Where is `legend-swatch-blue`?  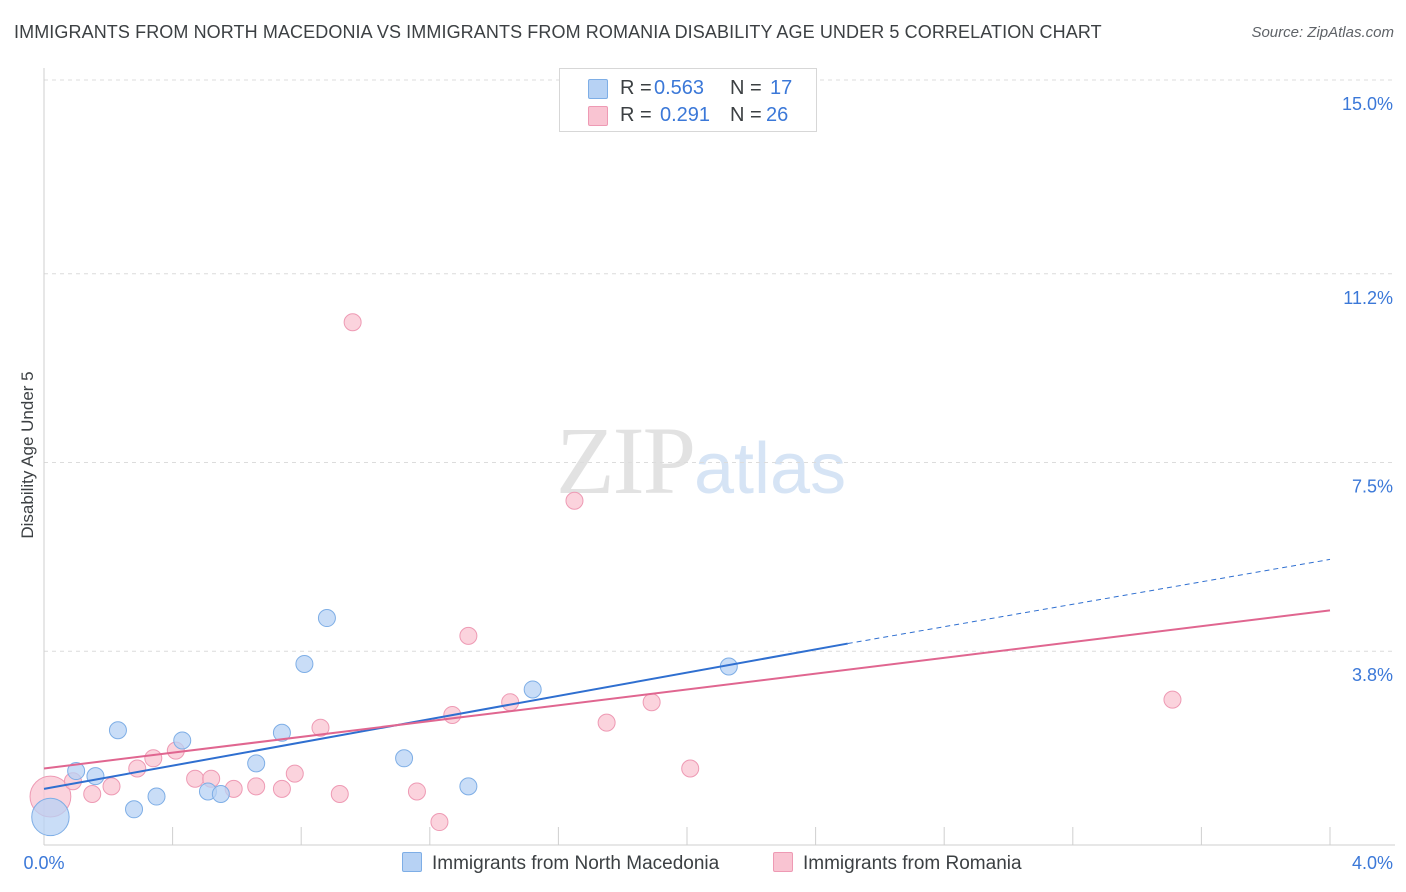 legend-swatch-blue is located at coordinates (598, 89).